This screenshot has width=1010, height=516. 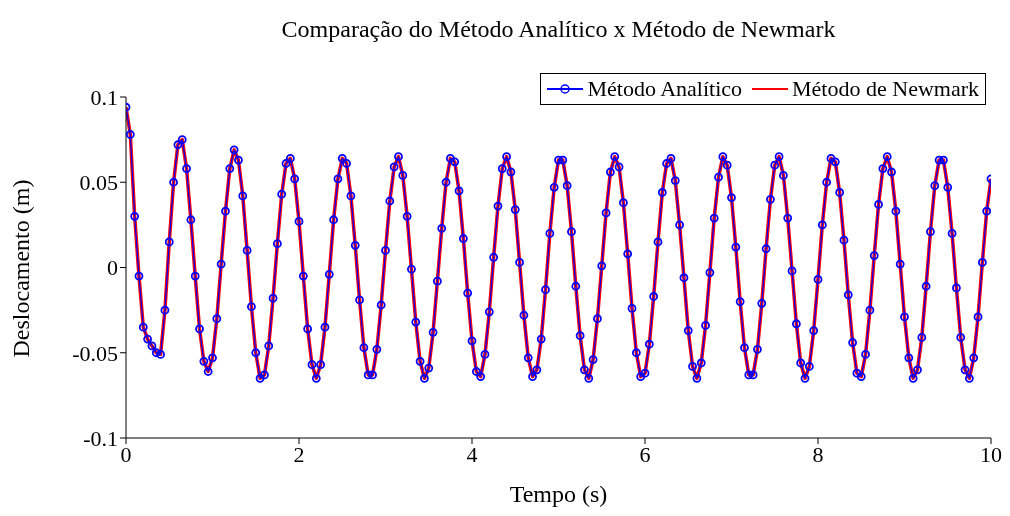 What do you see at coordinates (645, 454) in the screenshot?
I see `x-tick-label: 6` at bounding box center [645, 454].